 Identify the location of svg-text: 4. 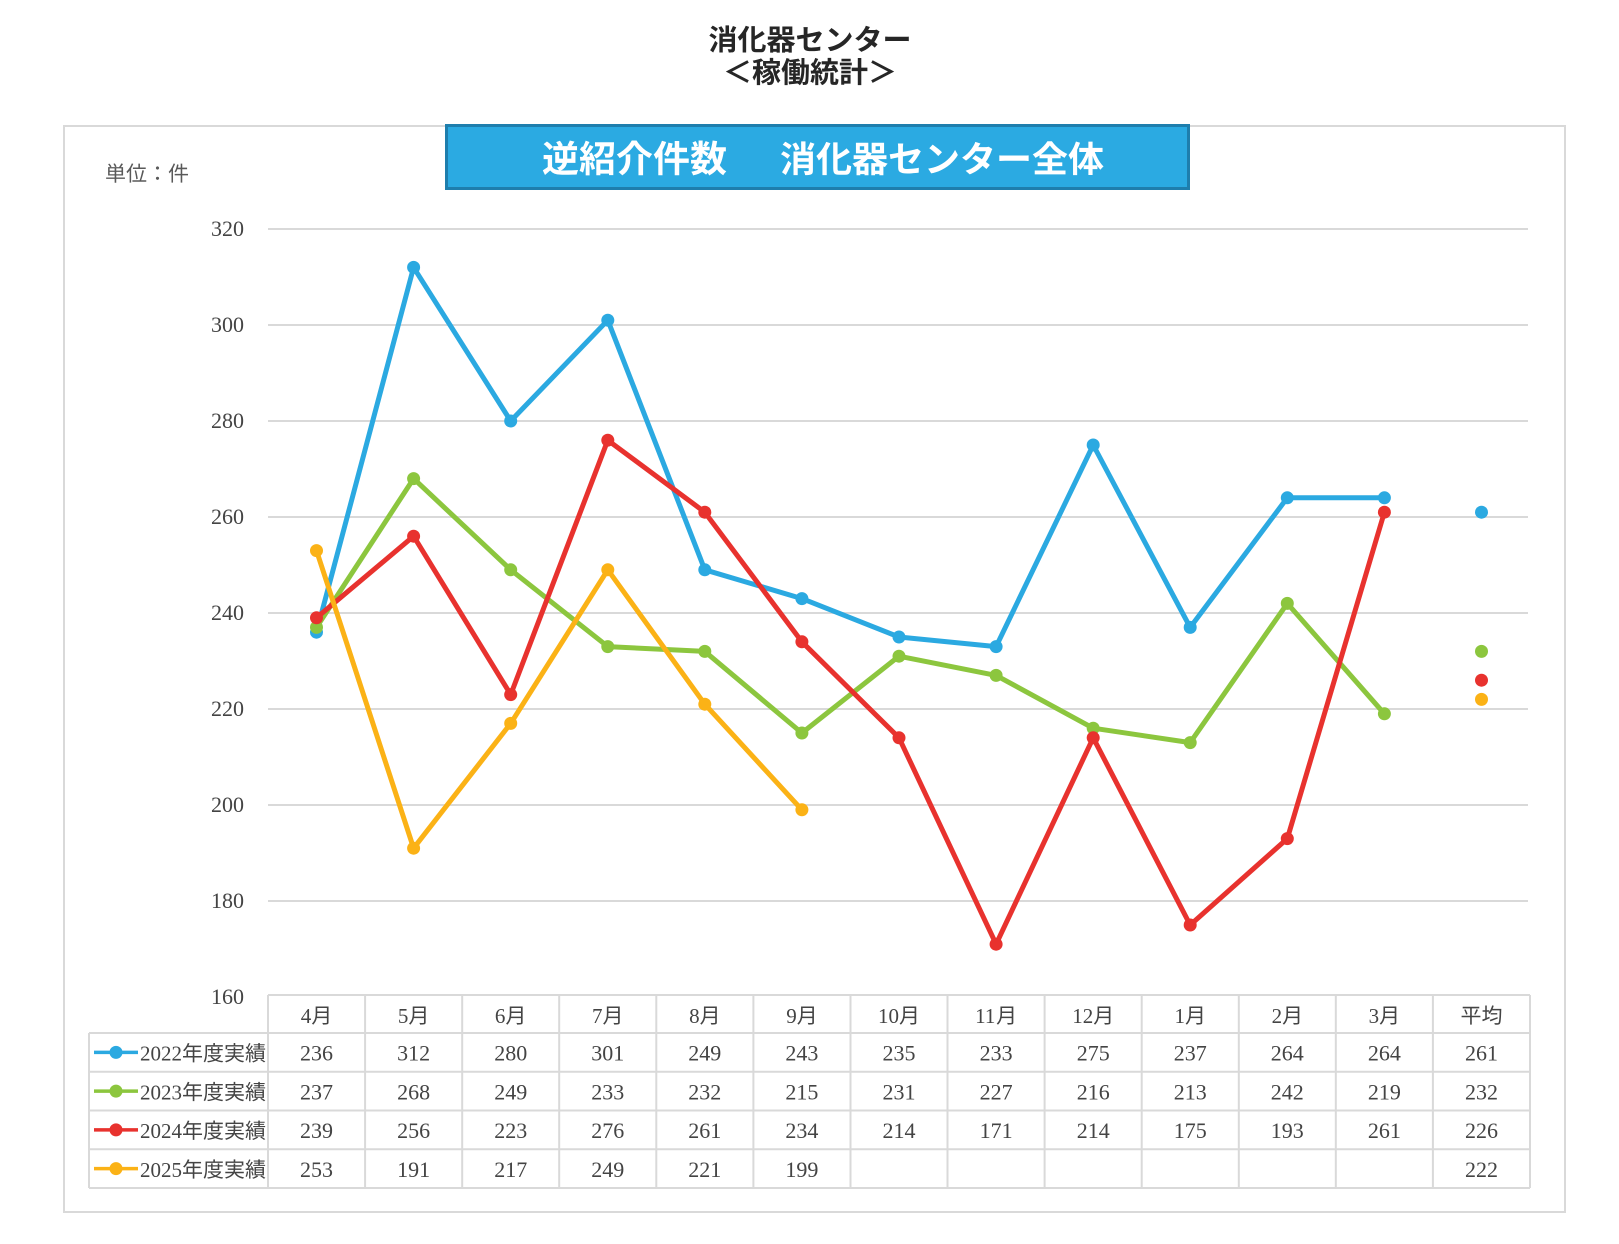
(306, 1016).